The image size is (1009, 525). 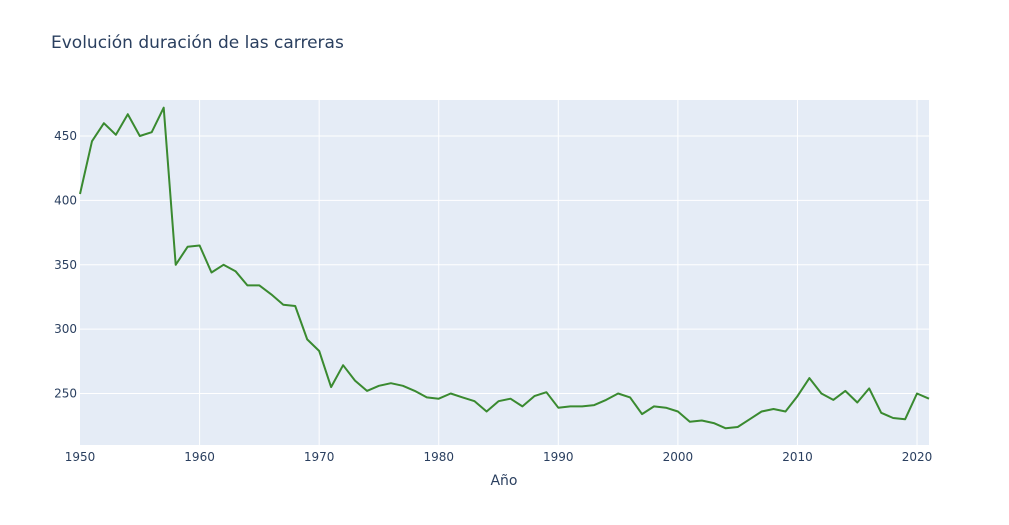 I want to click on x-tick-label: 2010, so click(x=797, y=457).